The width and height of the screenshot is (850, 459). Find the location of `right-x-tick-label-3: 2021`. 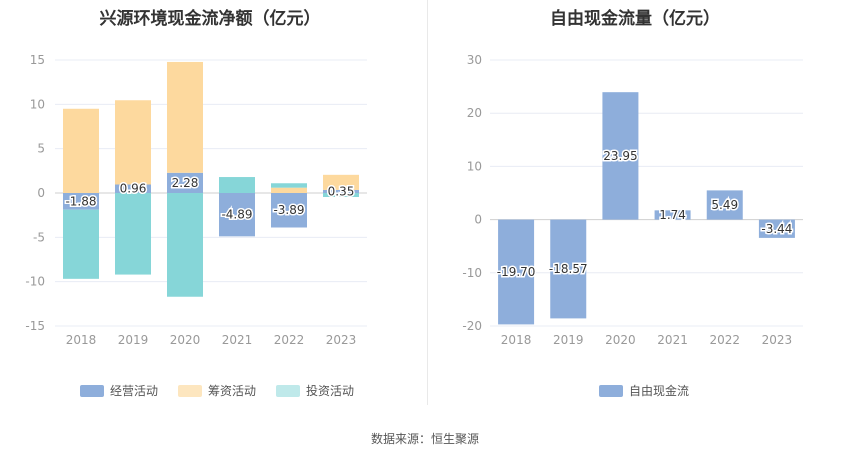

right-x-tick-label-3: 2021 is located at coordinates (672, 340).